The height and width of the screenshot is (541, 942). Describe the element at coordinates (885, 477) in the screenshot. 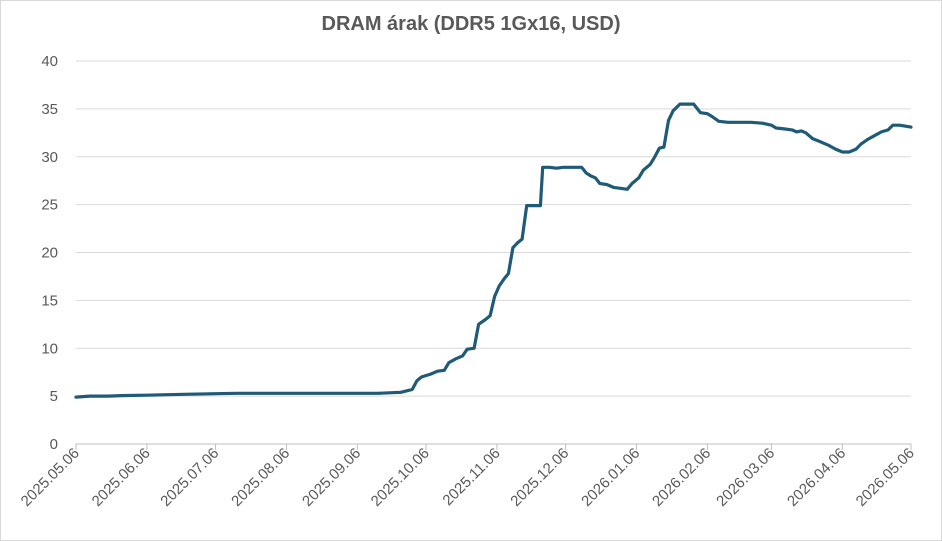

I see `x-tick-label: 2026.05.06` at that location.